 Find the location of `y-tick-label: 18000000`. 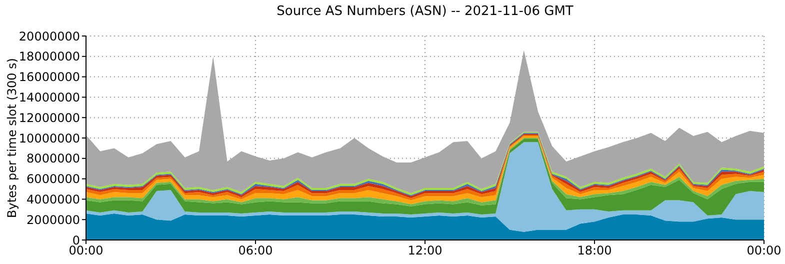

y-tick-label: 18000000 is located at coordinates (49, 57).